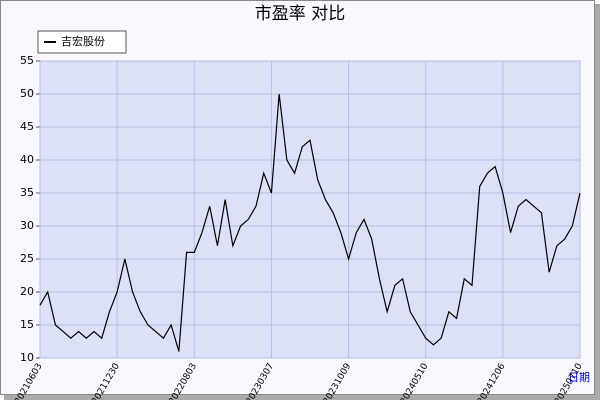  What do you see at coordinates (300, 14) in the screenshot?
I see `chart-title: 市盈率 对比` at bounding box center [300, 14].